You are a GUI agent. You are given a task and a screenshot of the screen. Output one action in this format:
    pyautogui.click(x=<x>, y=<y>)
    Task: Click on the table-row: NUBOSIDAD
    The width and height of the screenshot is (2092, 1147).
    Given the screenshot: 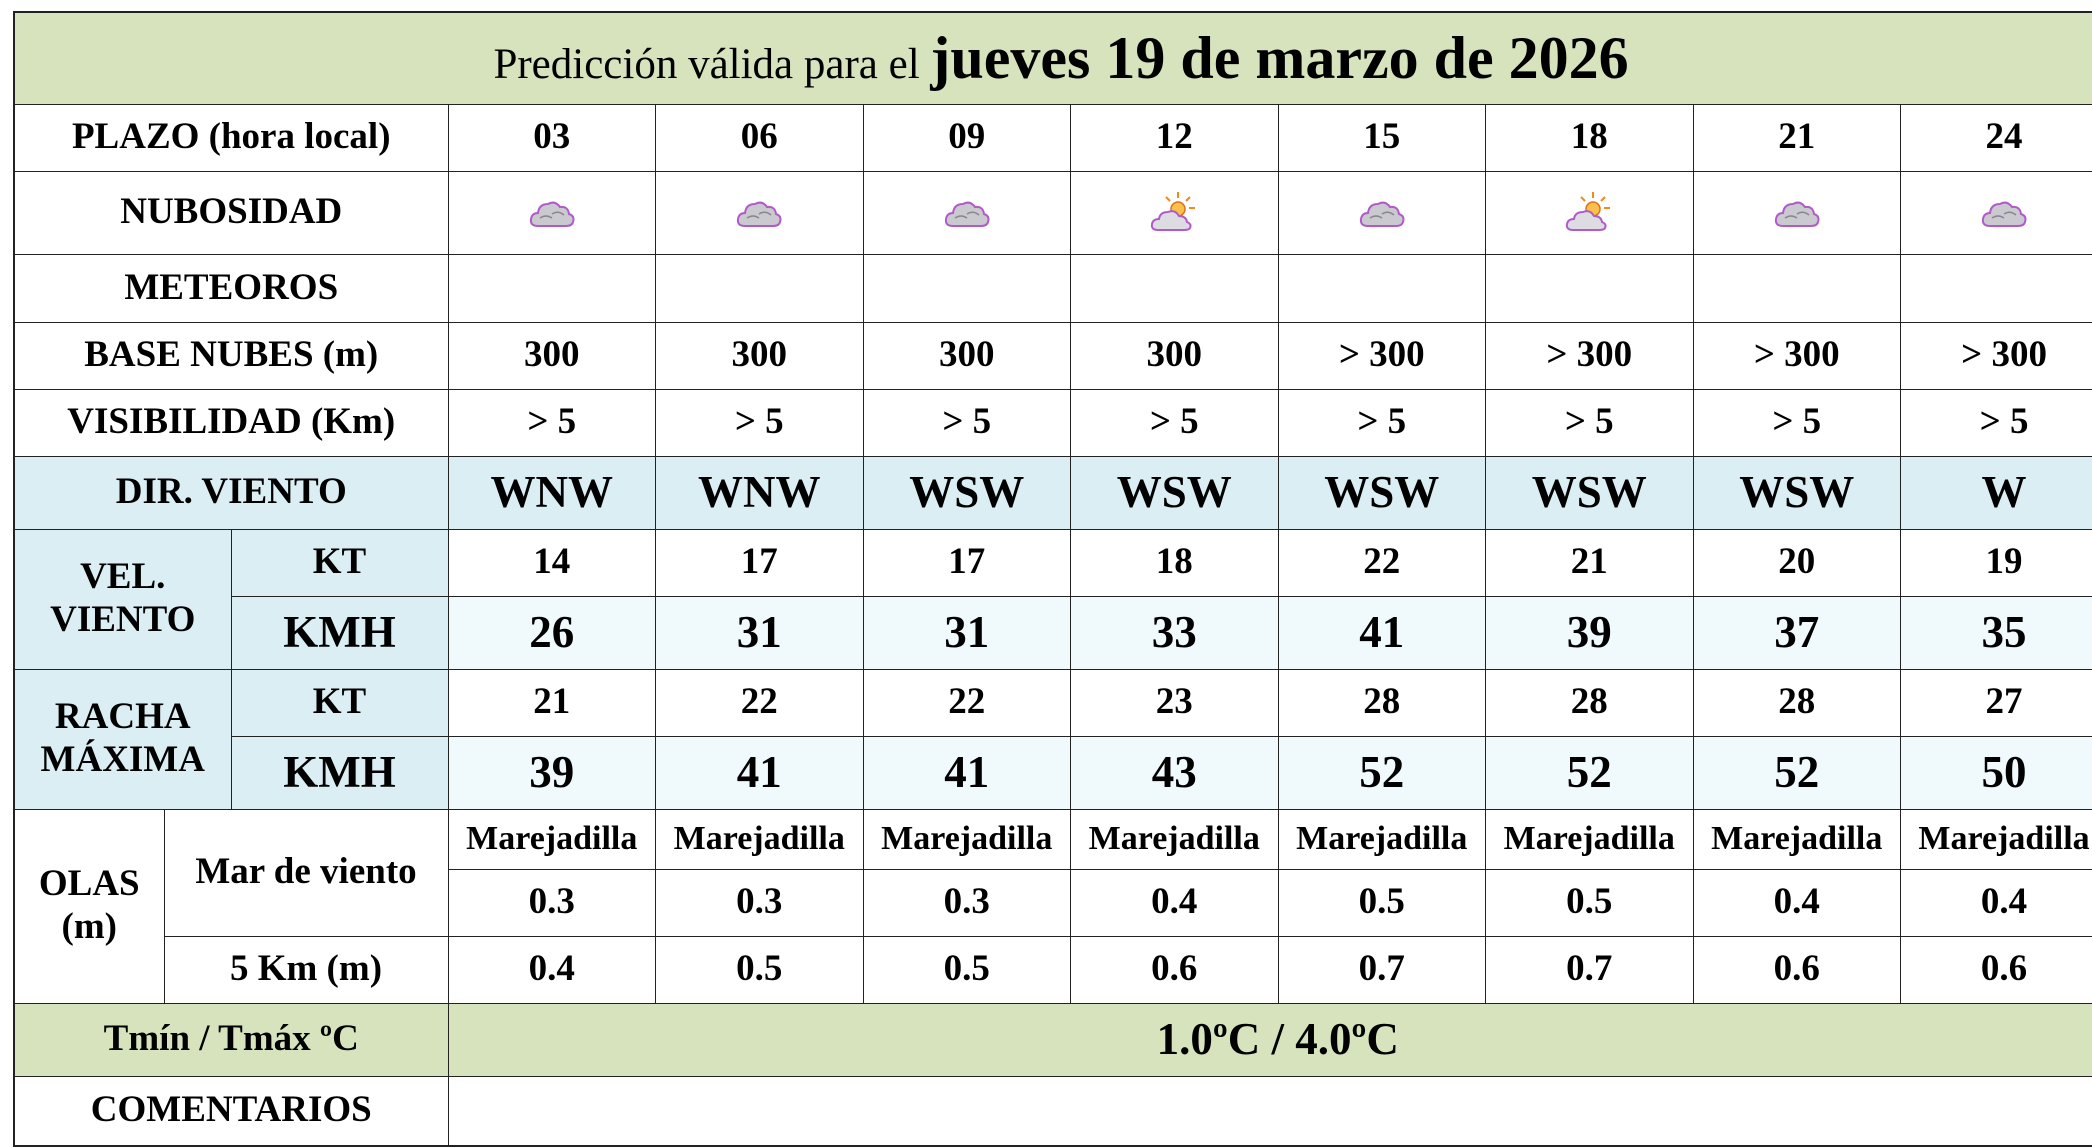 What is the action you would take?
    pyautogui.click(x=1053, y=212)
    